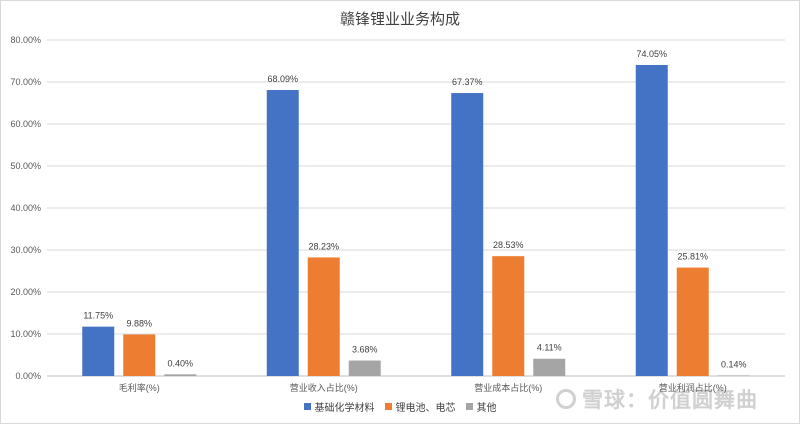 The height and width of the screenshot is (424, 800). What do you see at coordinates (693, 387) in the screenshot?
I see `x-tick-label: 营业利润占比(%)` at bounding box center [693, 387].